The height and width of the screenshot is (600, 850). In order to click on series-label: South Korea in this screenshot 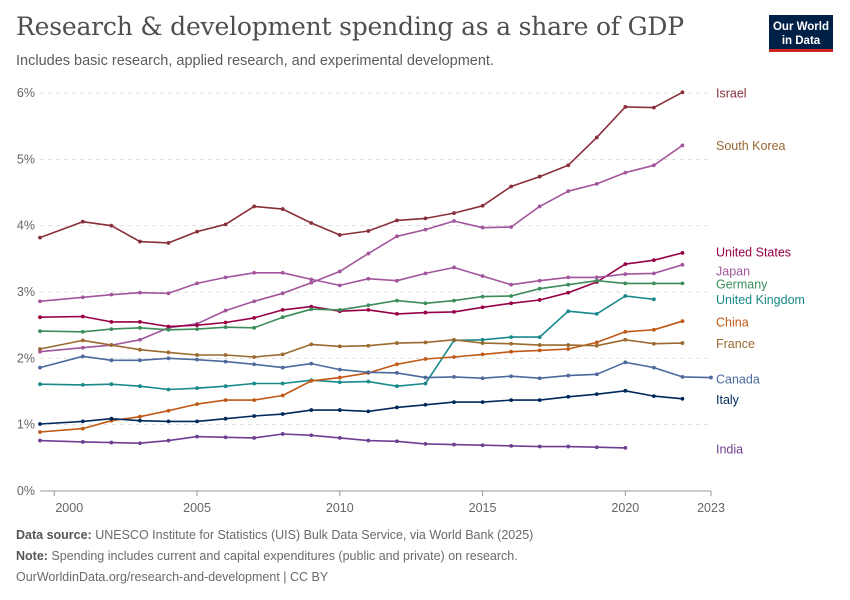, I will do `click(751, 146)`.